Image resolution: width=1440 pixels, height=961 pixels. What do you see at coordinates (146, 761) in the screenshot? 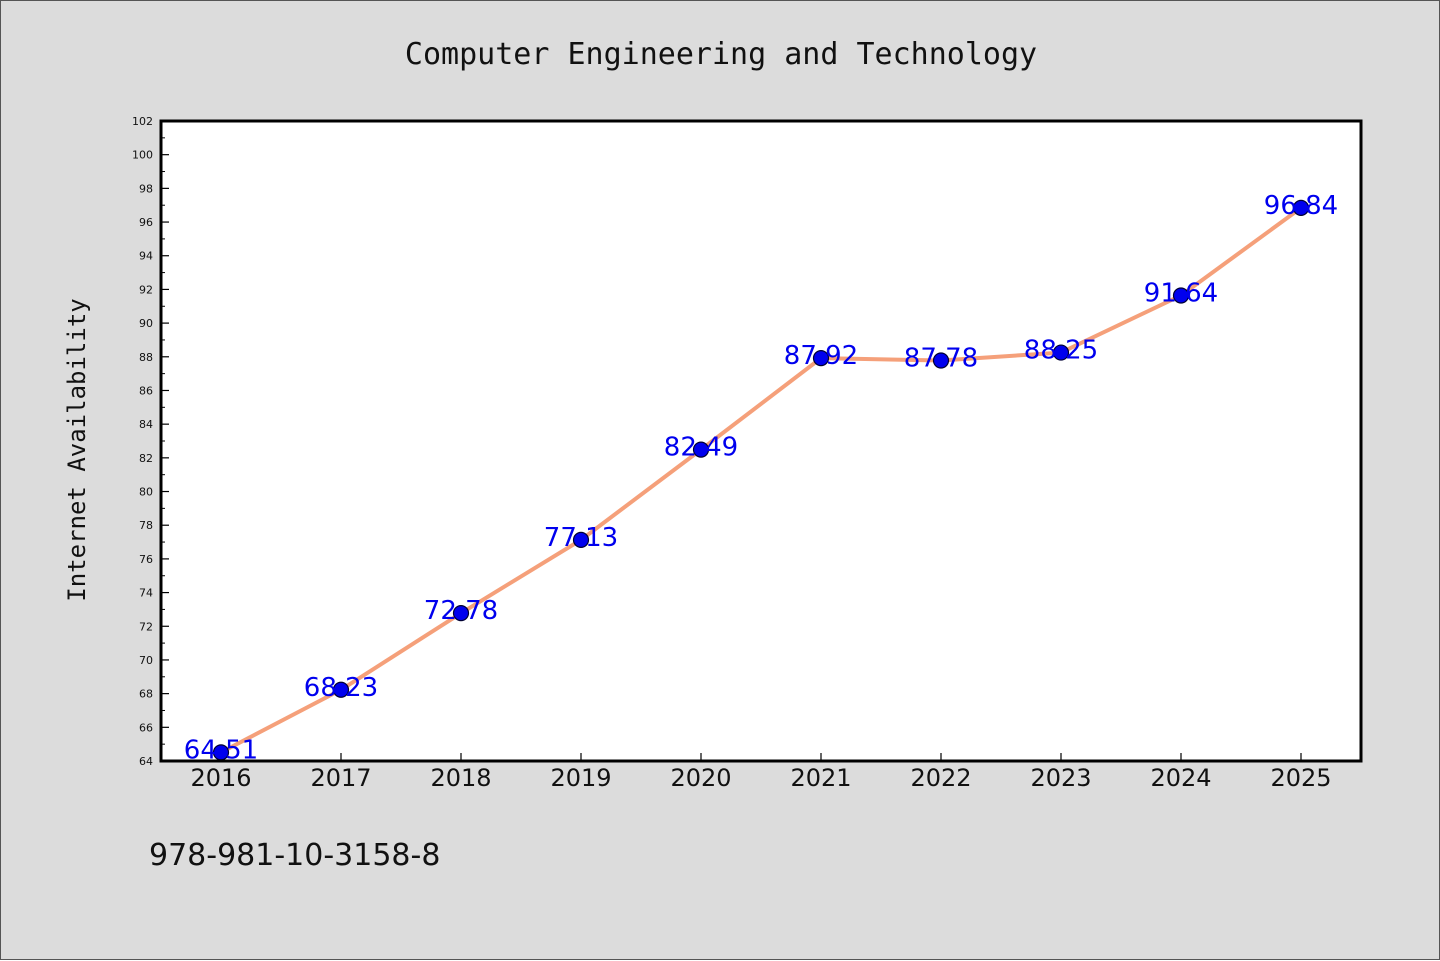
I see `y-tick-label: 64` at bounding box center [146, 761].